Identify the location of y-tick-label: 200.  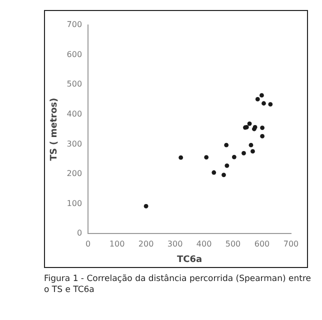
(74, 173).